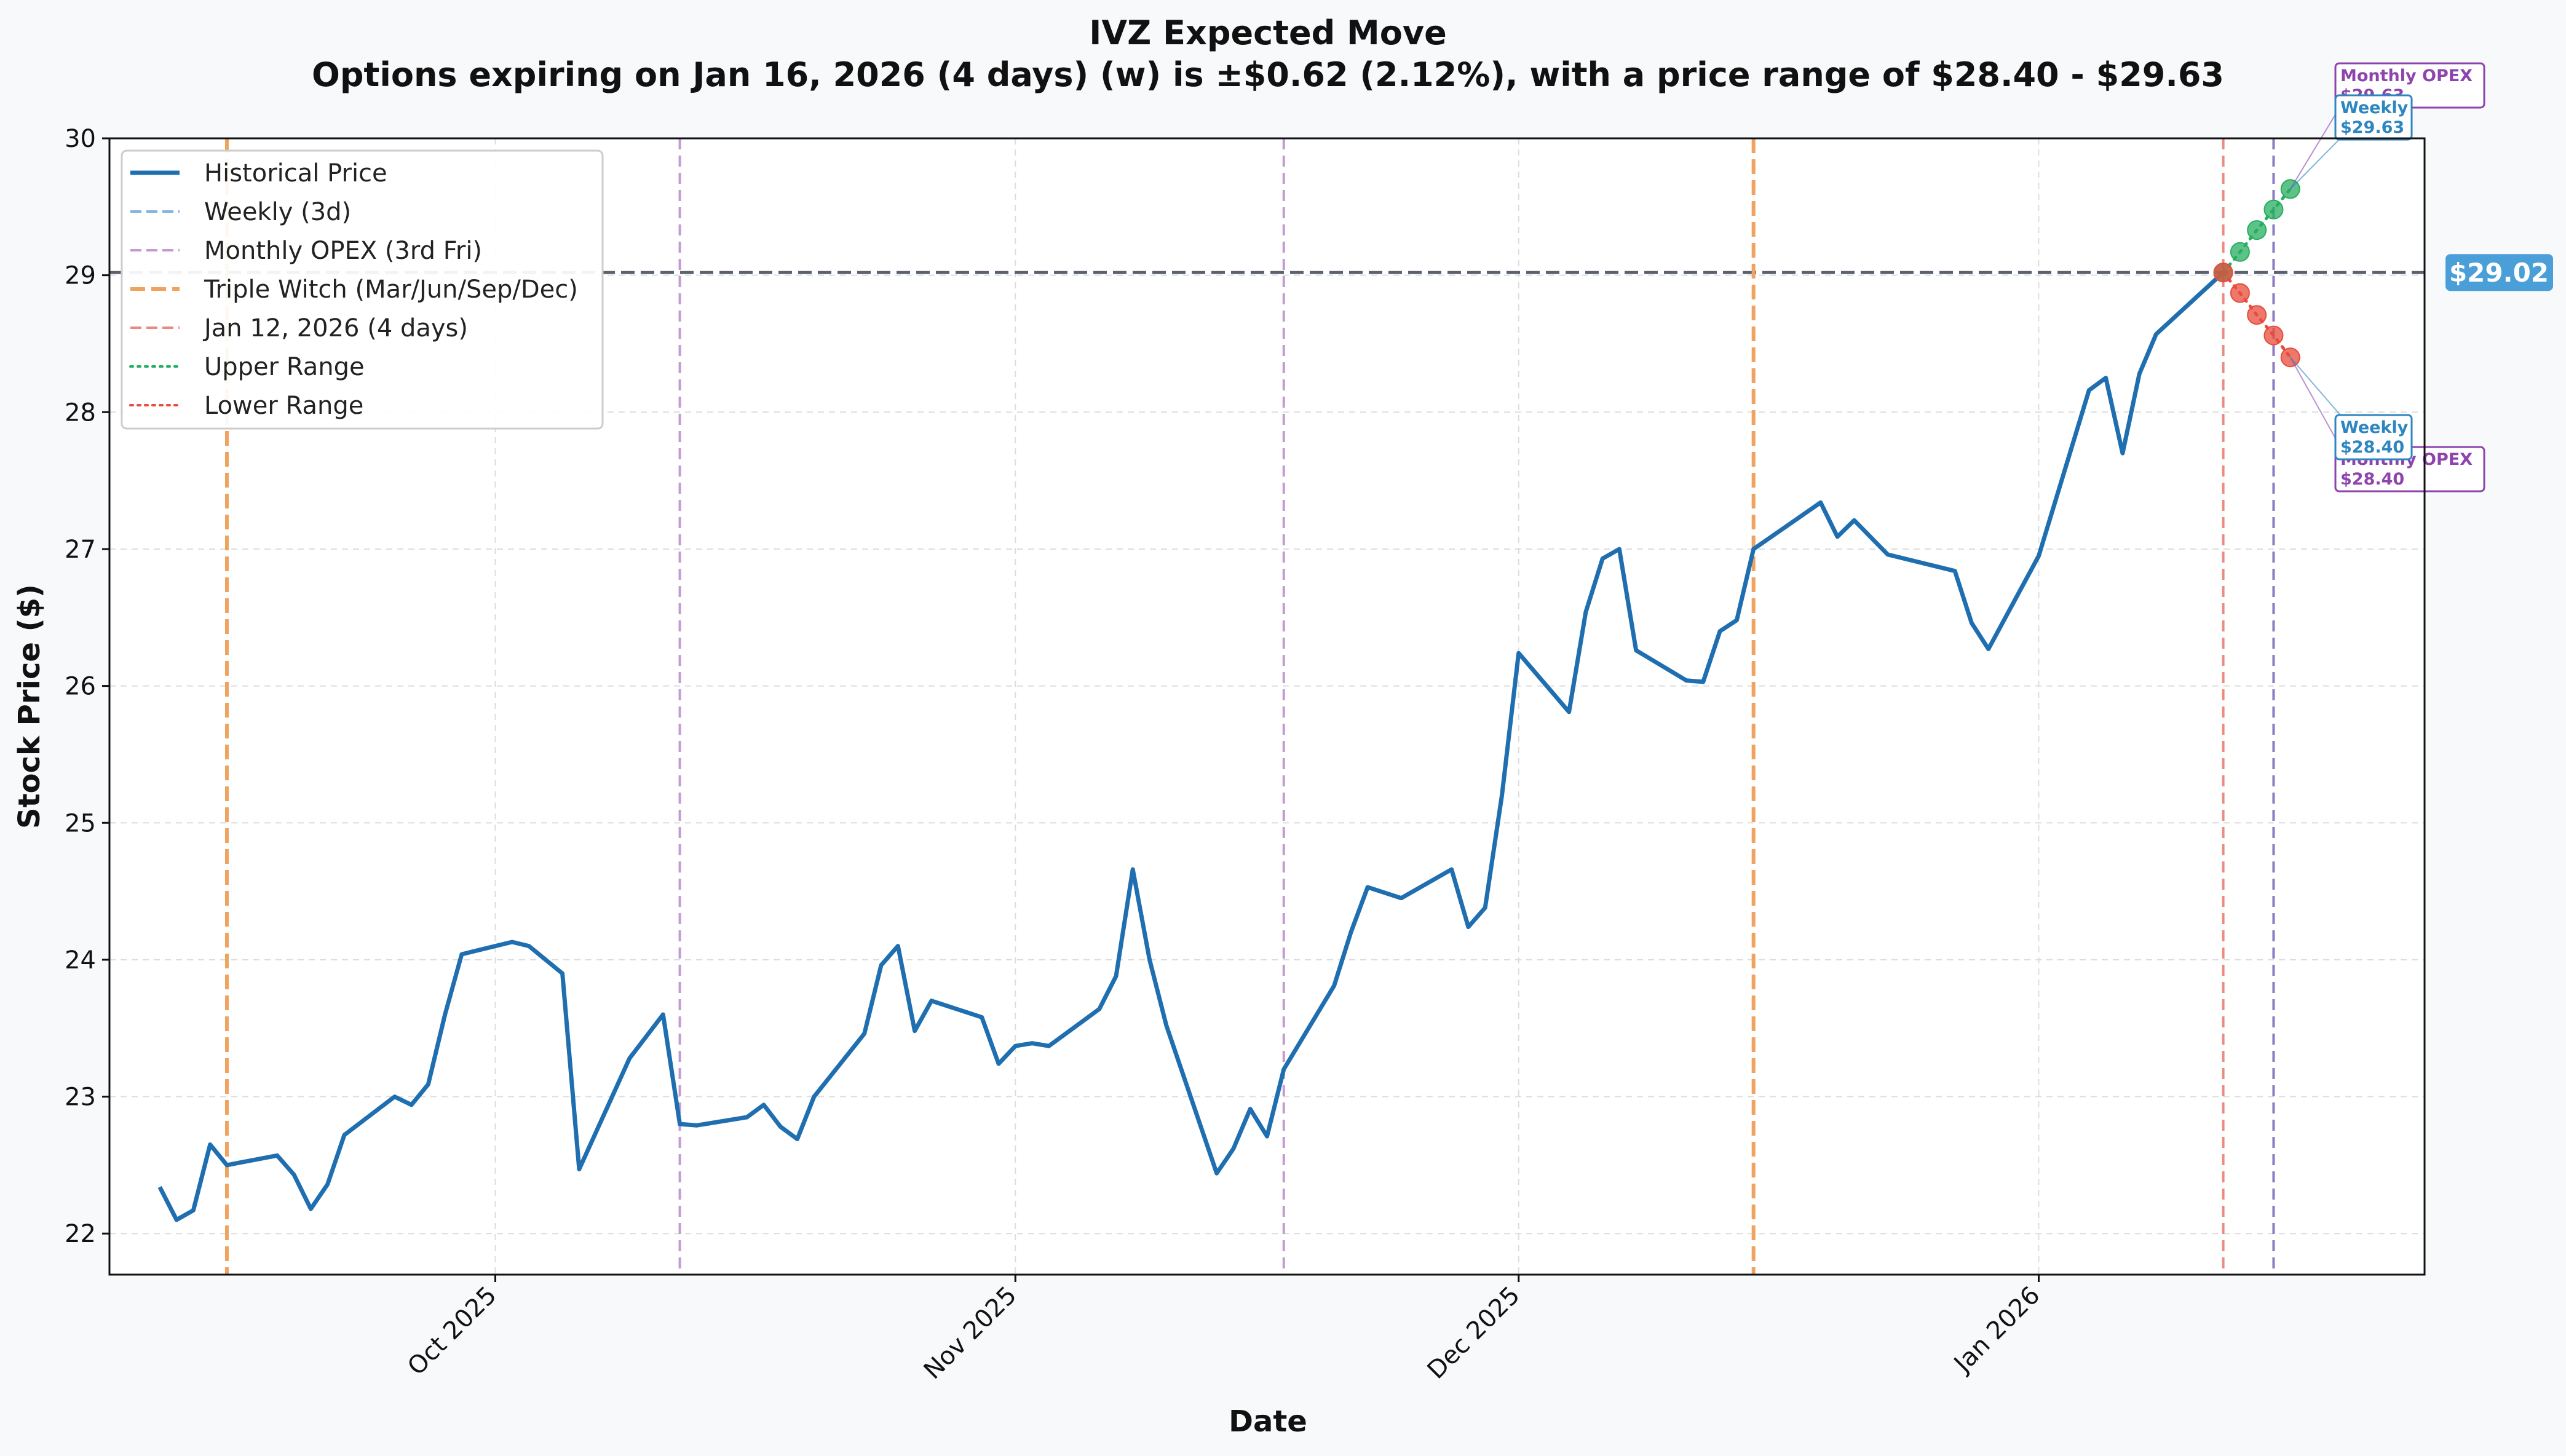  I want to click on legend-label: Jan 12, 2026 (4 days), so click(335, 328).